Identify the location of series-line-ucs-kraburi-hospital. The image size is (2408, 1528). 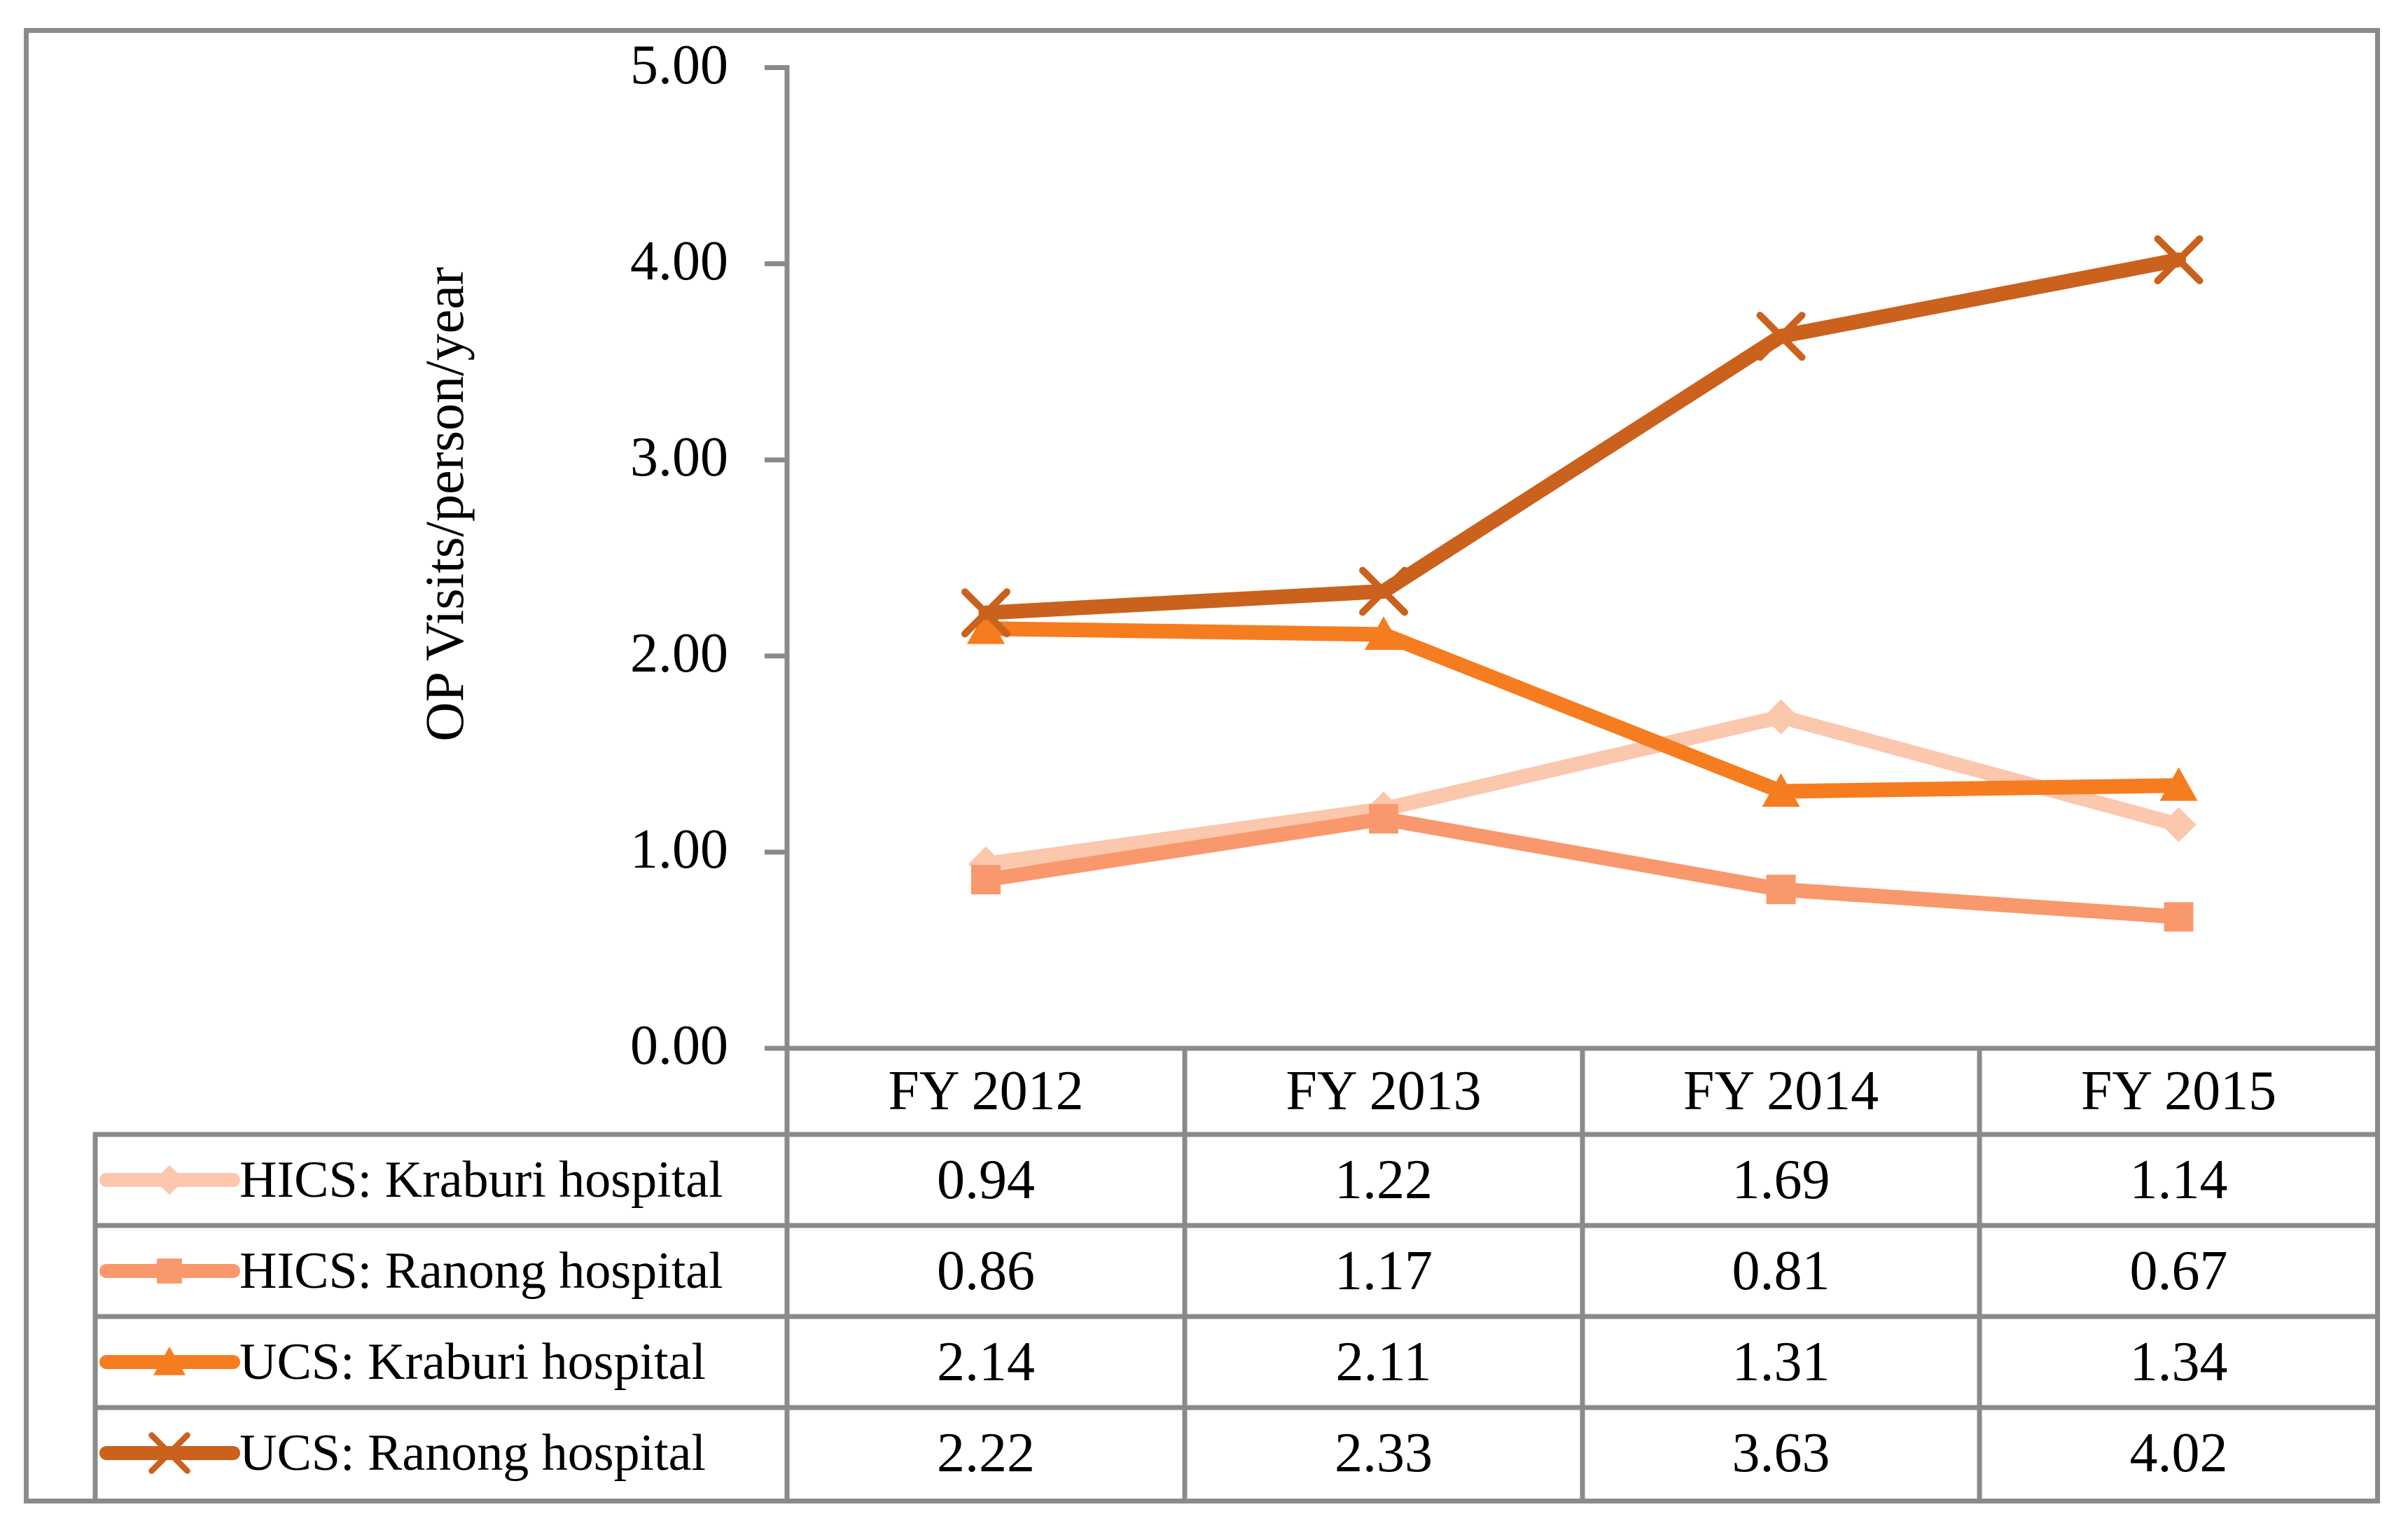
(1582, 710).